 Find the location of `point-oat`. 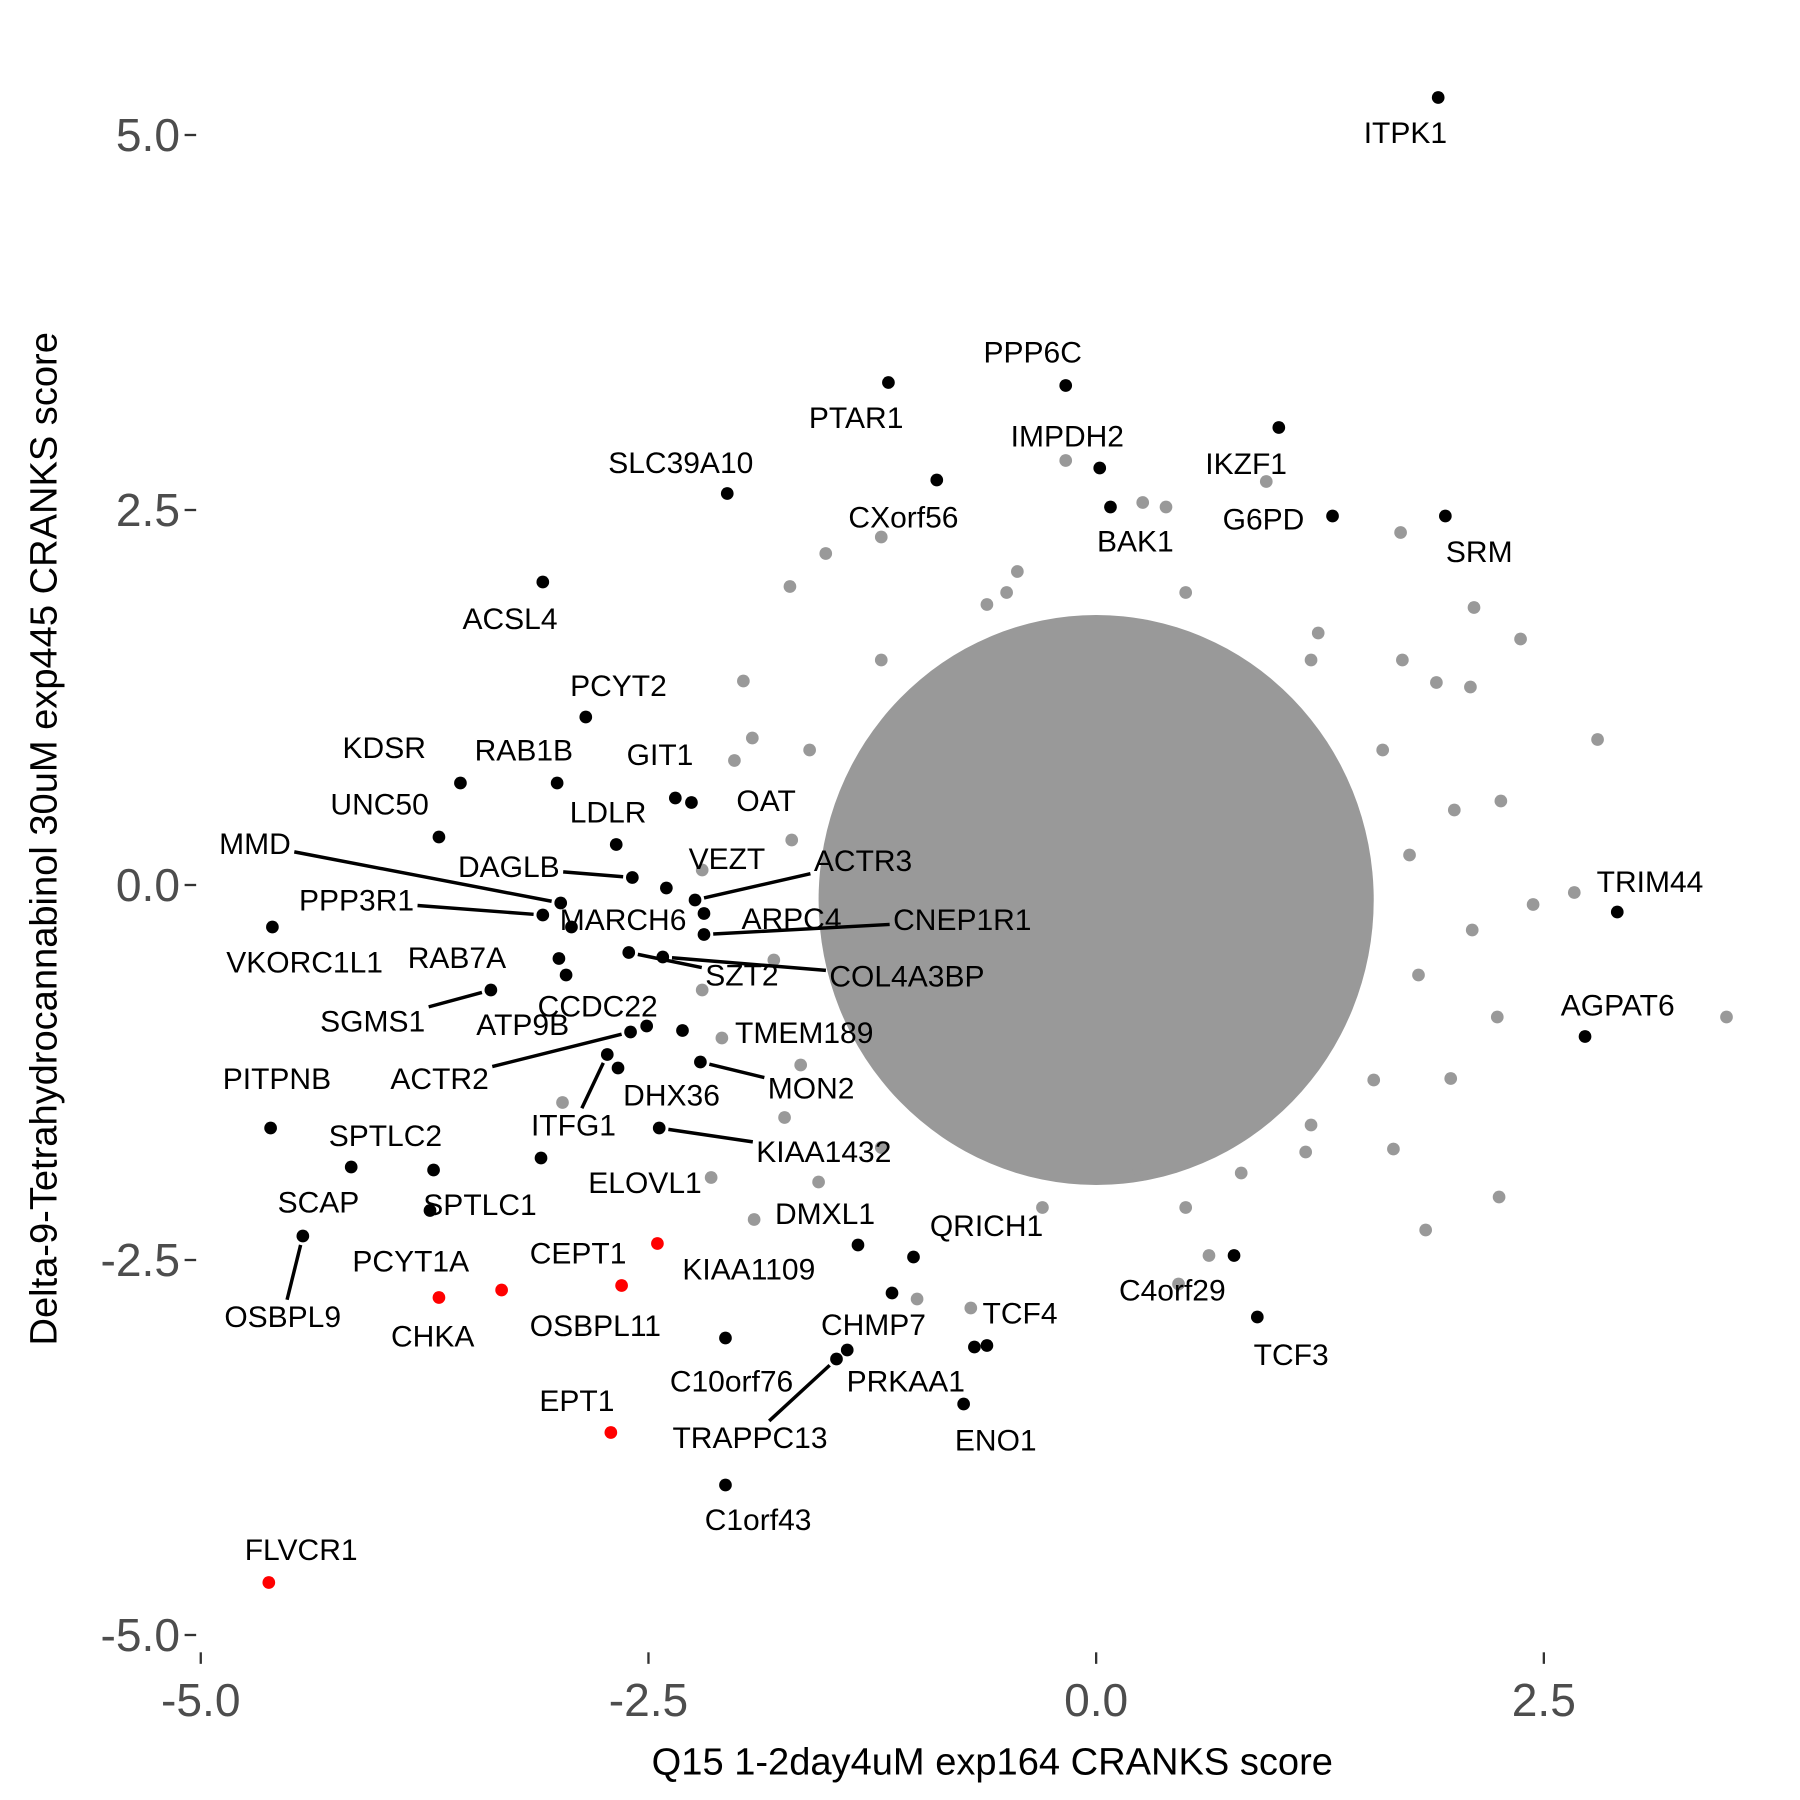

point-oat is located at coordinates (691, 802).